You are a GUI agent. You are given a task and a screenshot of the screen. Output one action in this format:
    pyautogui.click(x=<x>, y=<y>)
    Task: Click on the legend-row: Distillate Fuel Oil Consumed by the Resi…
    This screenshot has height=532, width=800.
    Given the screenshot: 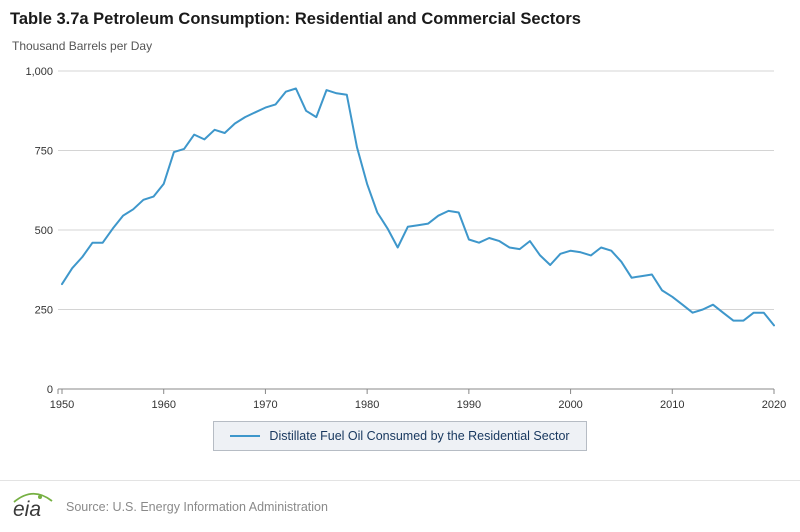 What is the action you would take?
    pyautogui.click(x=400, y=436)
    